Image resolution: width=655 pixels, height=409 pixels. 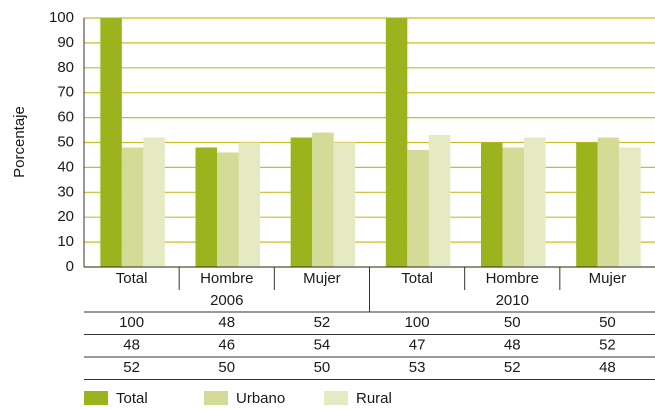 I want to click on y-tick-label: 90, so click(x=65, y=42).